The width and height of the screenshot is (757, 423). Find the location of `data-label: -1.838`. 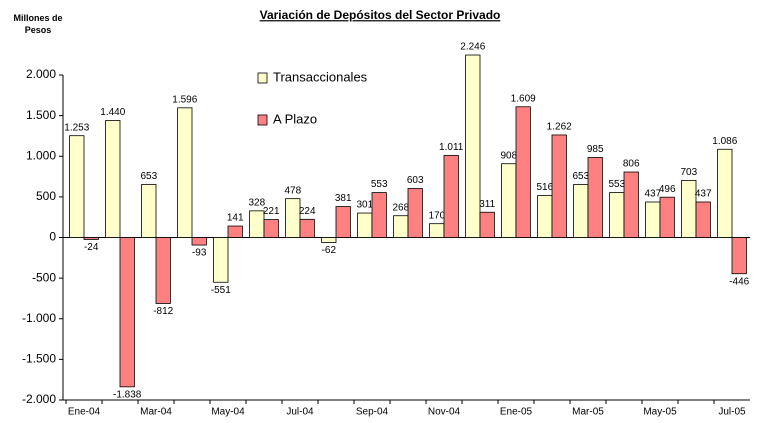

data-label: -1.838 is located at coordinates (127, 394).